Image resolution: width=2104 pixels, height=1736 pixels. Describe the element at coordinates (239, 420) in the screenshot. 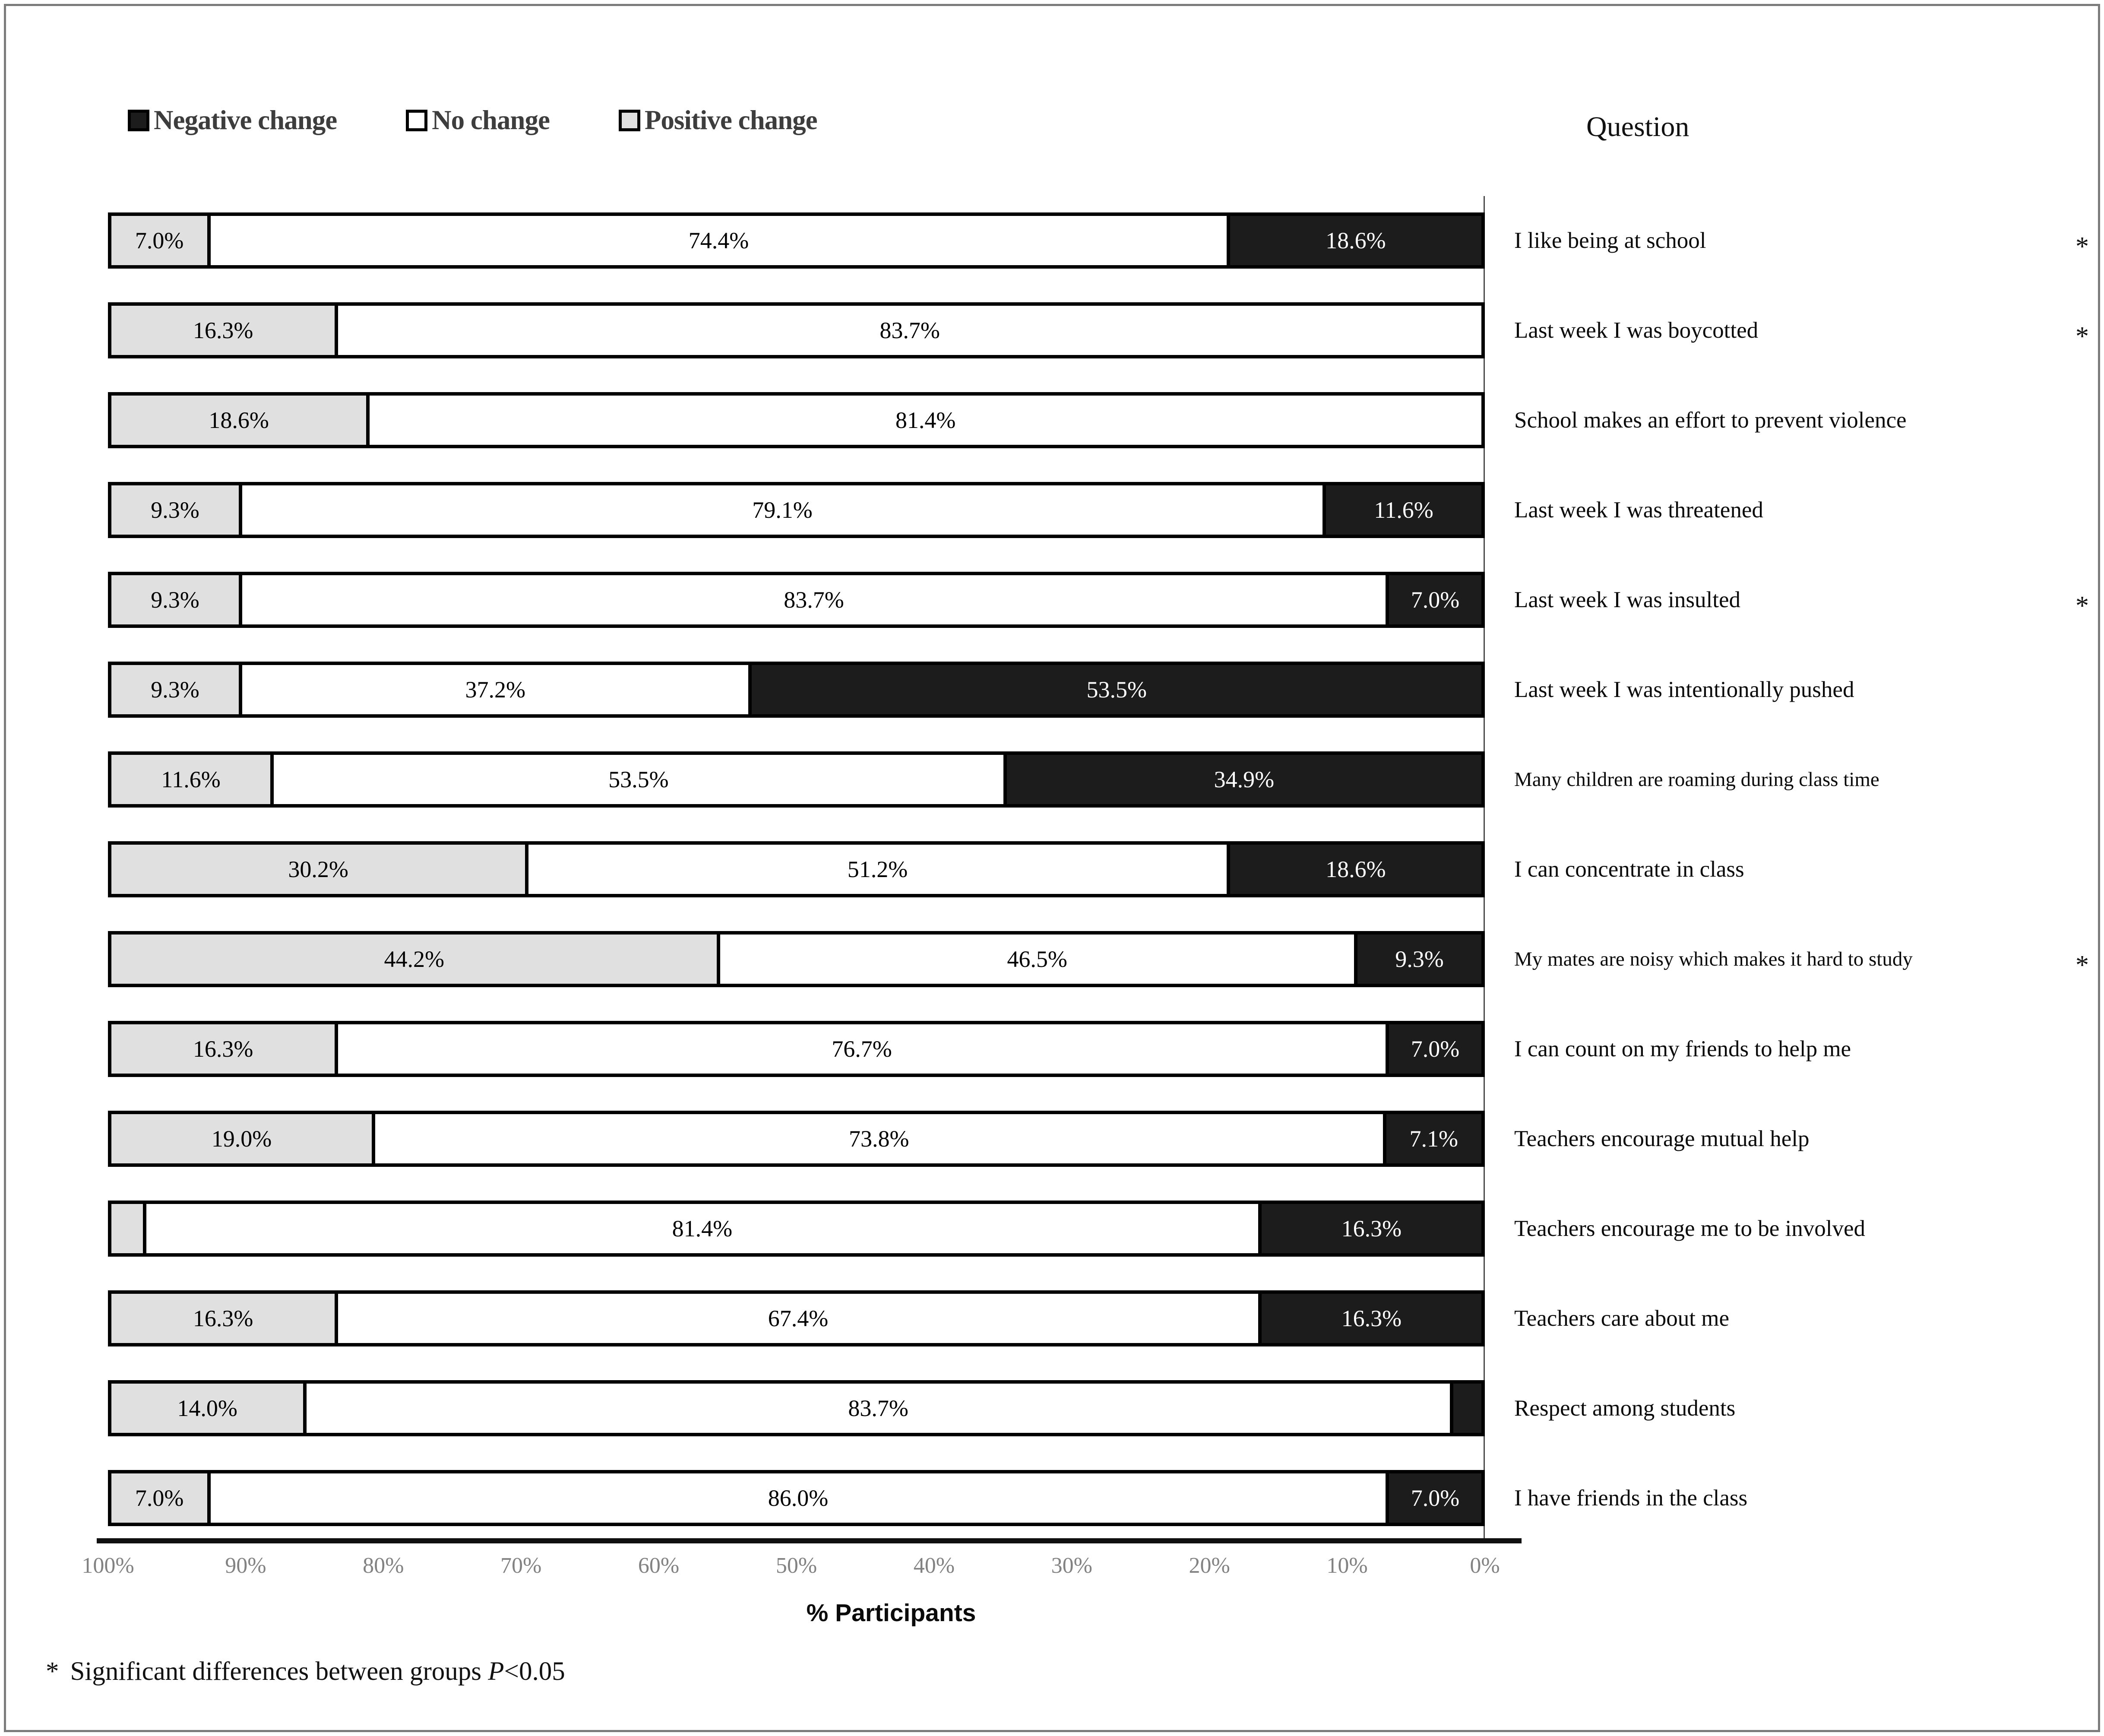

I see `bar-segment-positive: 18.6%` at that location.